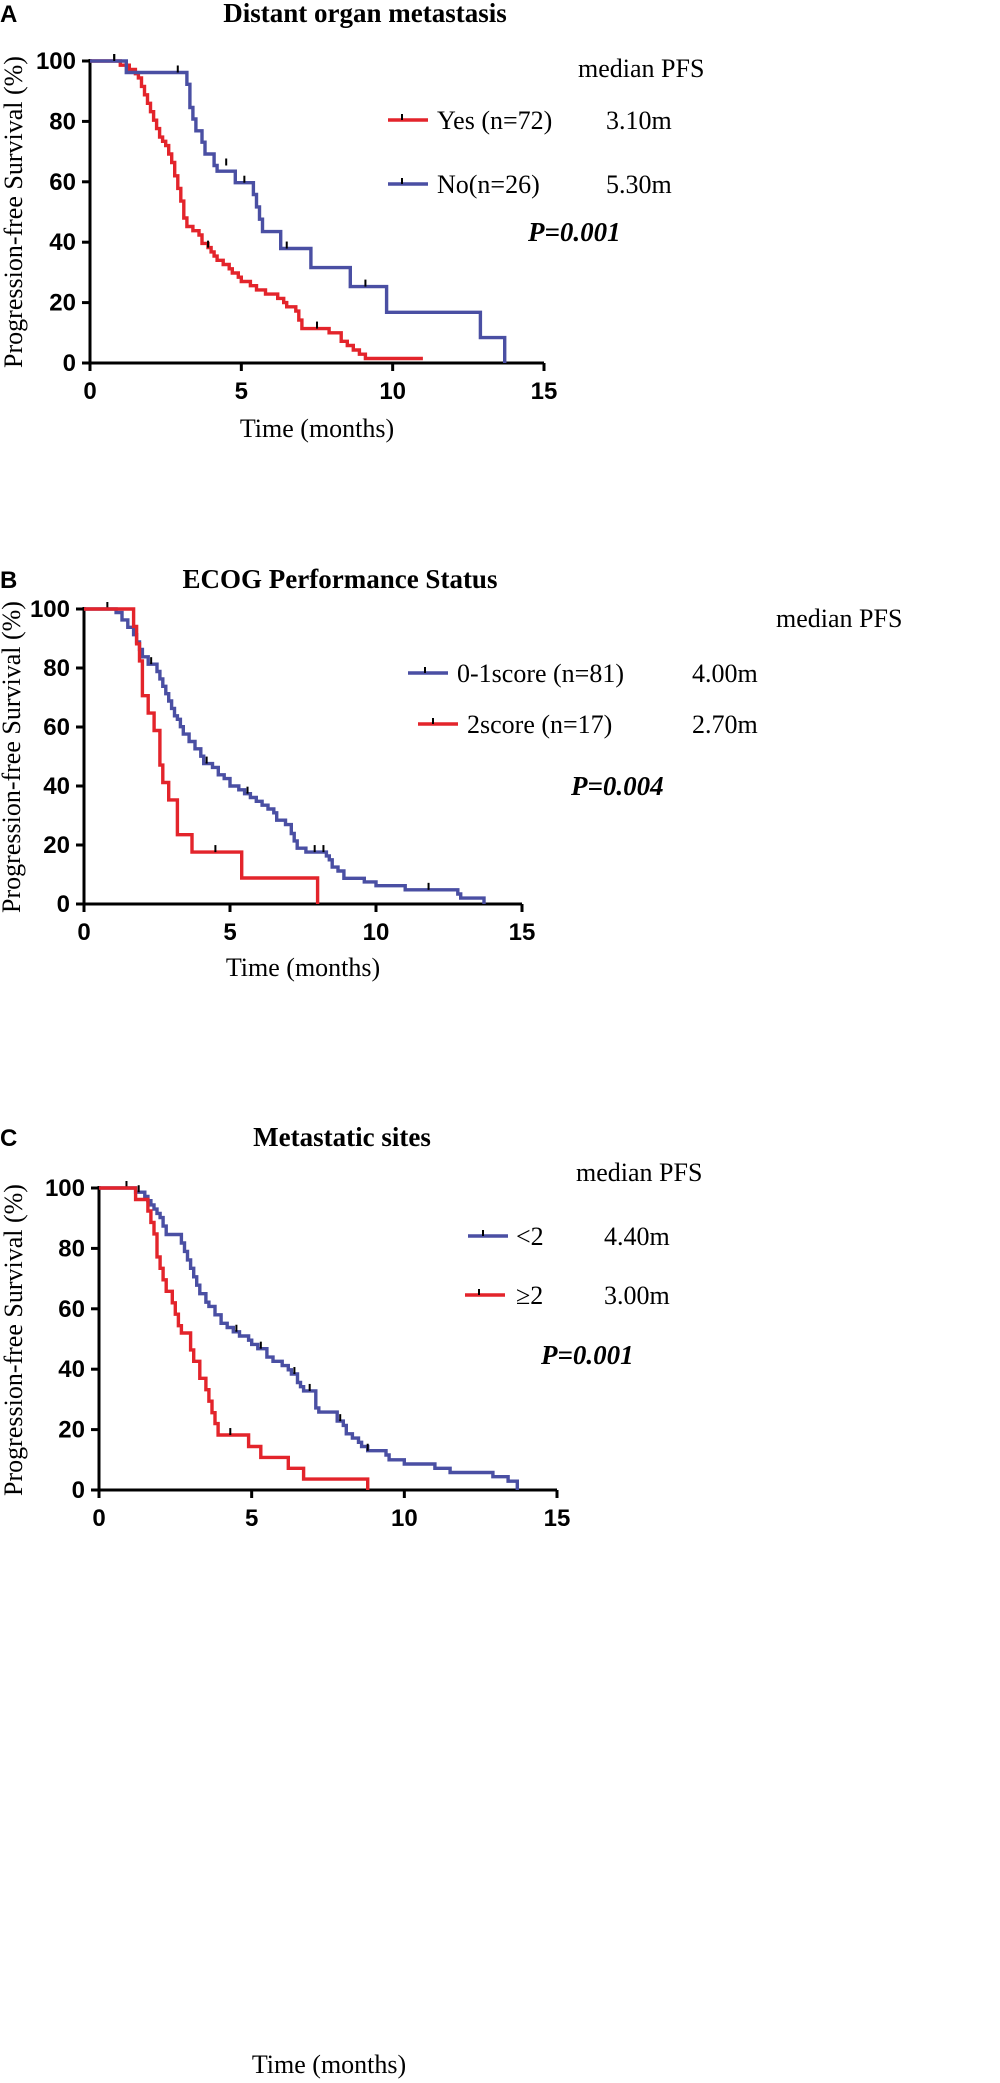 Image resolution: width=1000 pixels, height=2083 pixels. I want to click on legend-label-no: No(n=26), so click(488, 184).